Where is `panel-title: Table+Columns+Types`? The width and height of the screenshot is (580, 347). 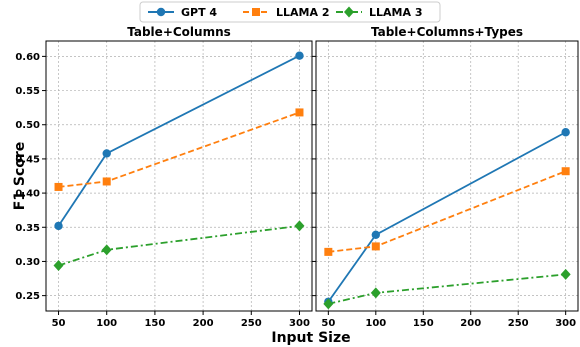
panel-title: Table+Columns+Types is located at coordinates (447, 32).